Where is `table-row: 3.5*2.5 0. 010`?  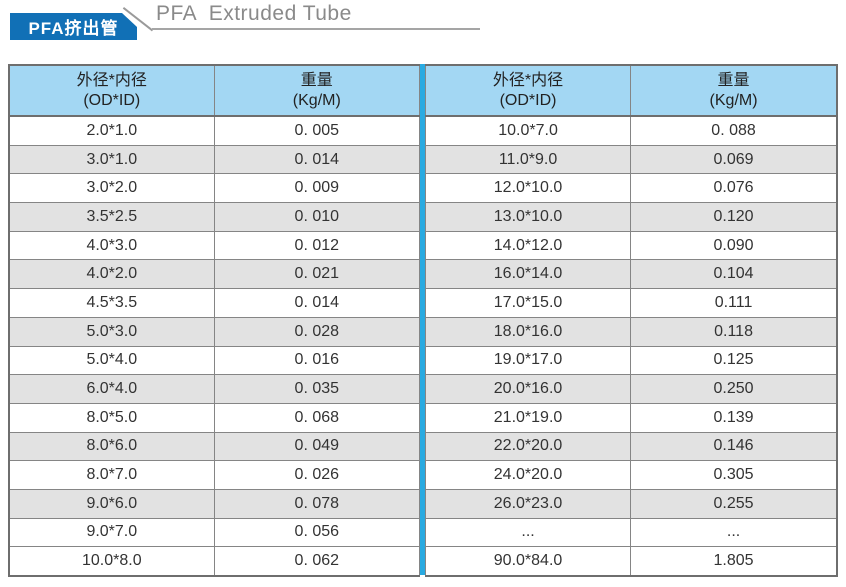
table-row: 3.5*2.5 0. 010 is located at coordinates (214, 217).